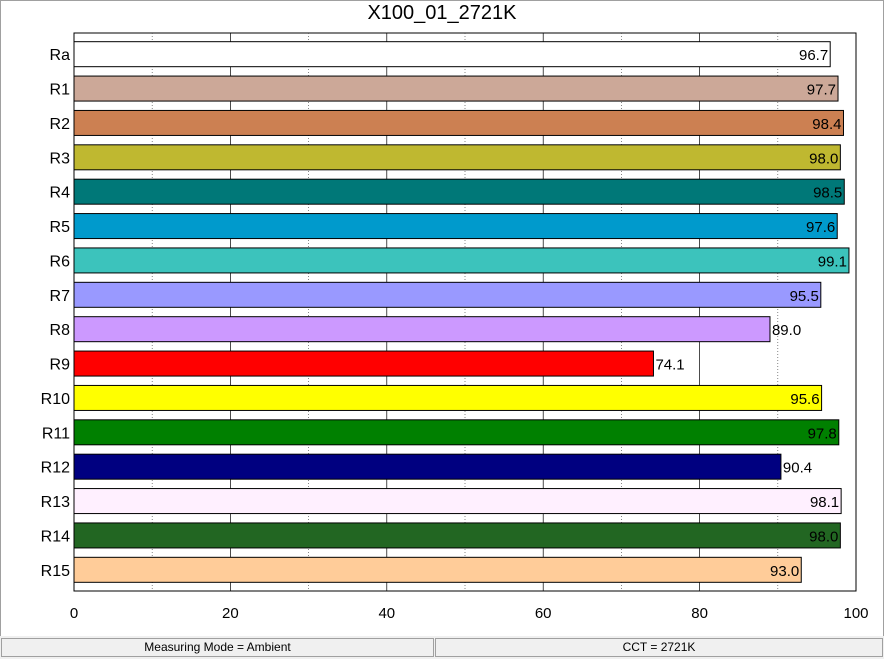  What do you see at coordinates (60, 90) in the screenshot?
I see `category-label: R1` at bounding box center [60, 90].